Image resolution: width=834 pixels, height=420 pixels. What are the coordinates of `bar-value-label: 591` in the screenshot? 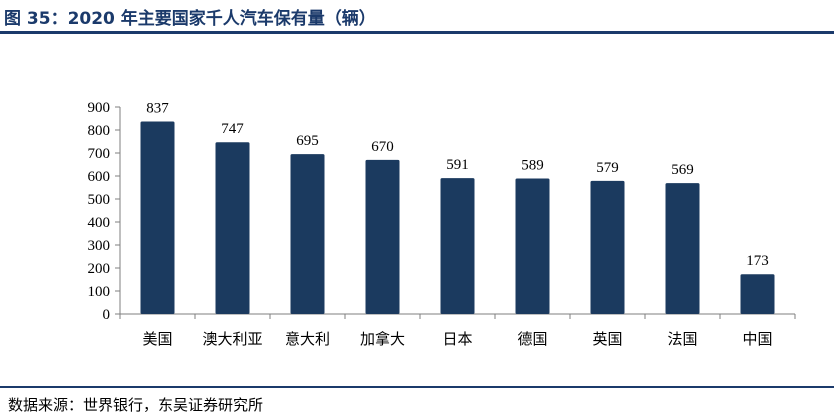 It's located at (457, 165).